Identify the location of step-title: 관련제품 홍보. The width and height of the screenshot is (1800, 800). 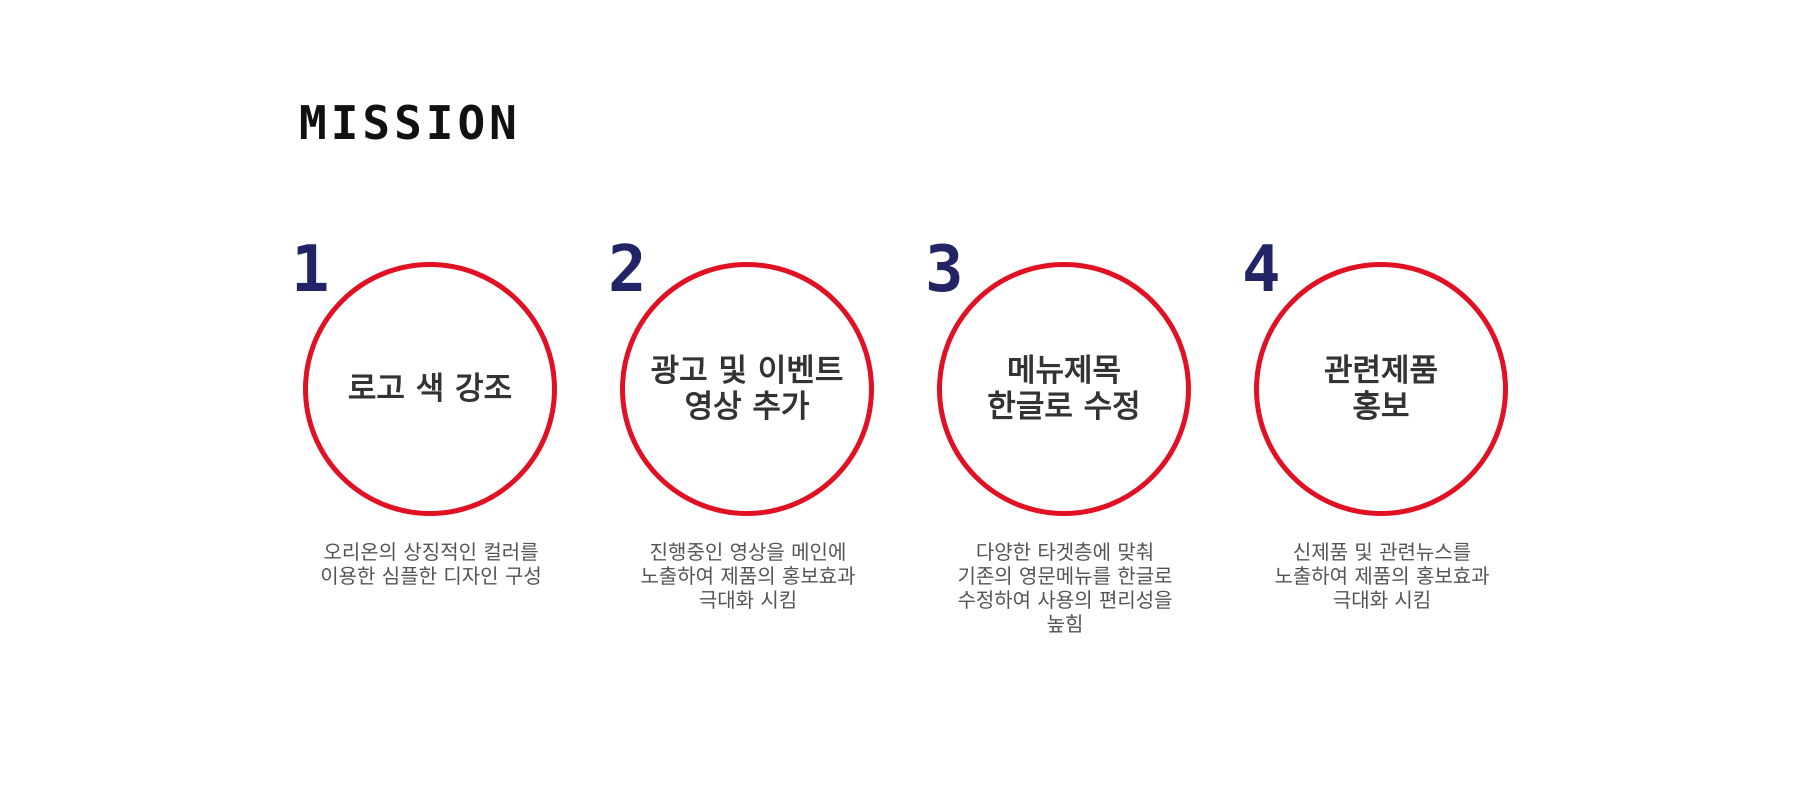
(1381, 389).